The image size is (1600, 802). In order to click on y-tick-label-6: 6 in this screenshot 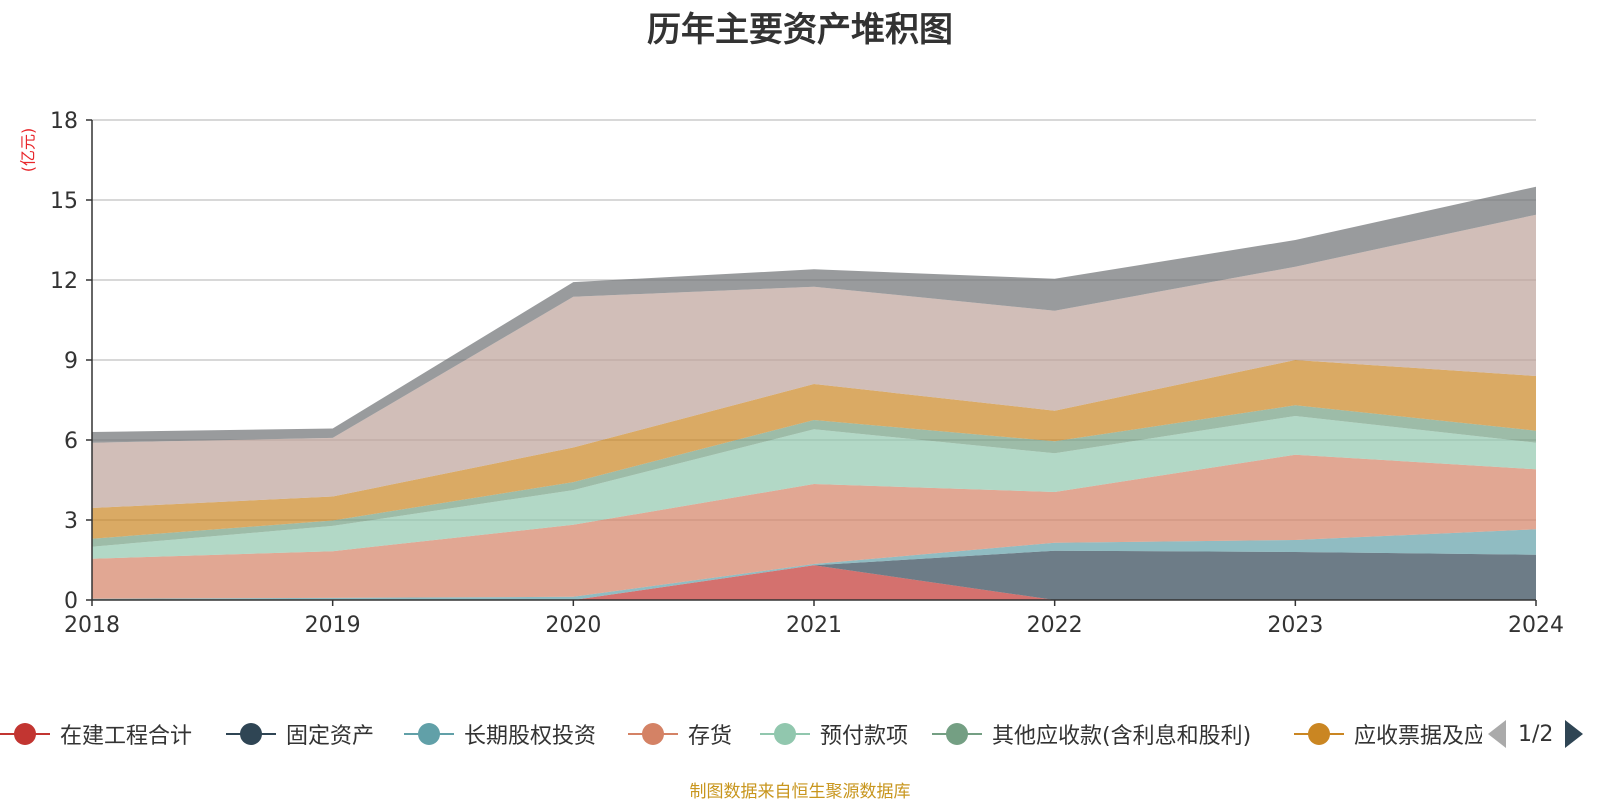, I will do `click(71, 441)`.